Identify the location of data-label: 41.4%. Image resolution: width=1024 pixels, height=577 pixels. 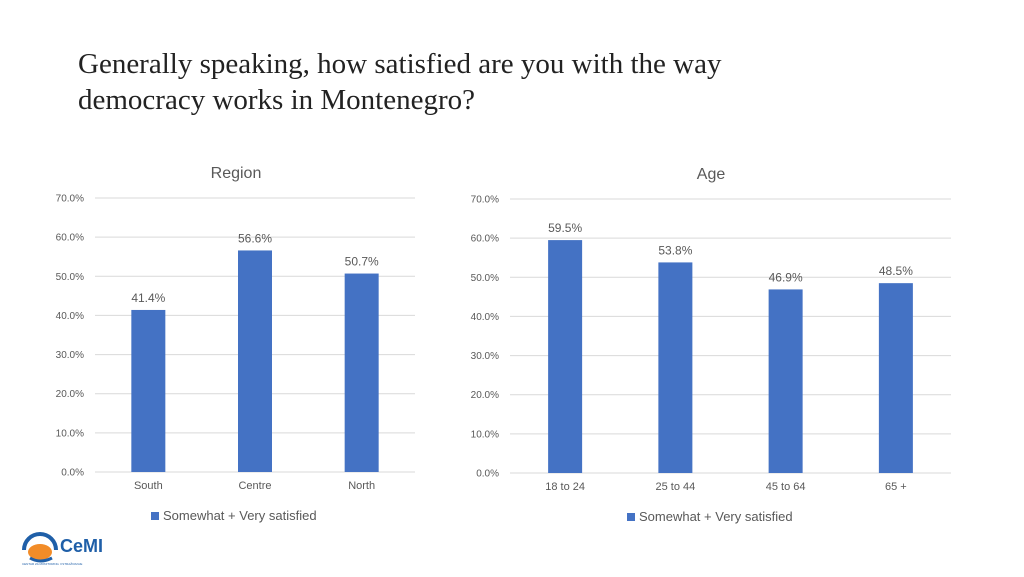
(148, 298).